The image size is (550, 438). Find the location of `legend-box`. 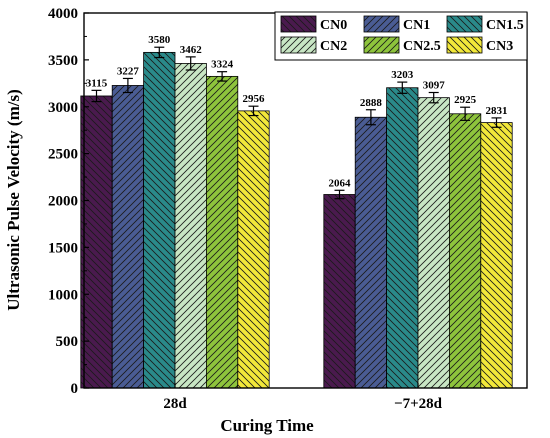

legend-box is located at coordinates (401, 36).